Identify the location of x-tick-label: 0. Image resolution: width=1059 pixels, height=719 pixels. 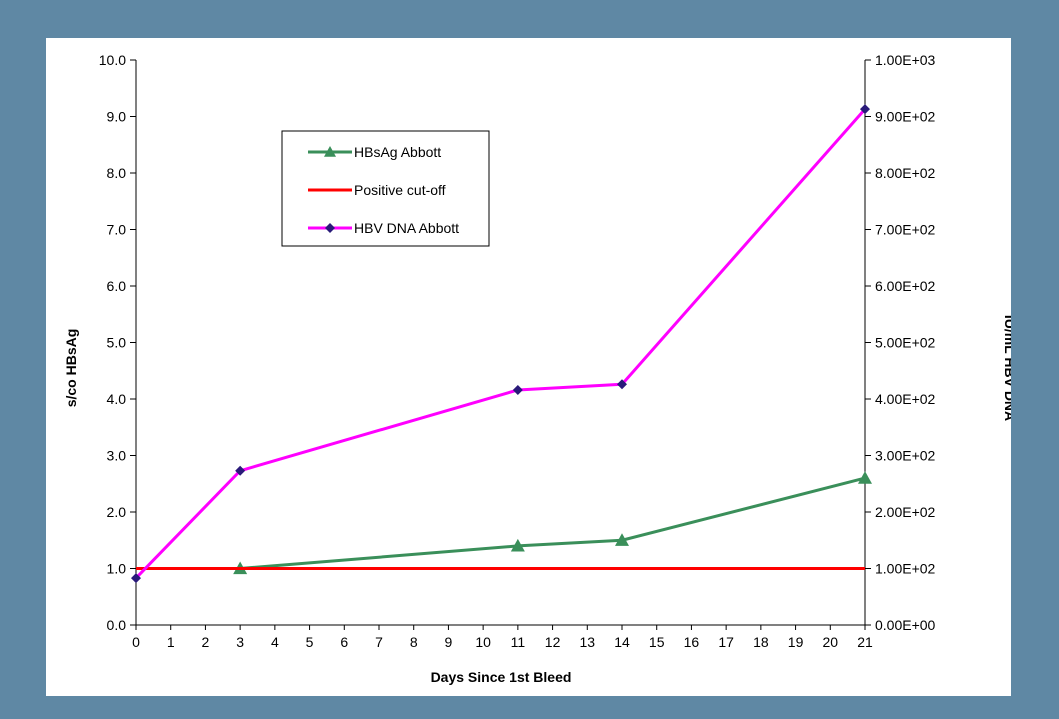
(136, 642).